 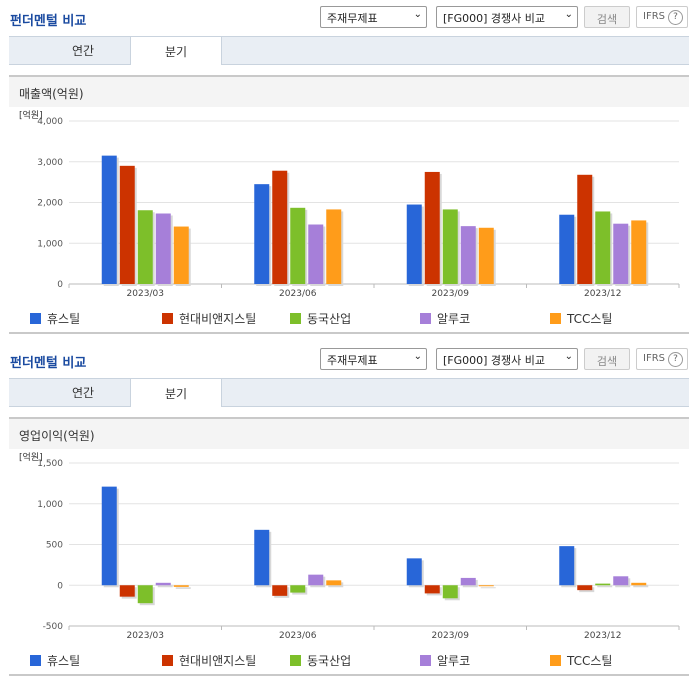 I want to click on x-tick-label: 2023/06, so click(x=298, y=636).